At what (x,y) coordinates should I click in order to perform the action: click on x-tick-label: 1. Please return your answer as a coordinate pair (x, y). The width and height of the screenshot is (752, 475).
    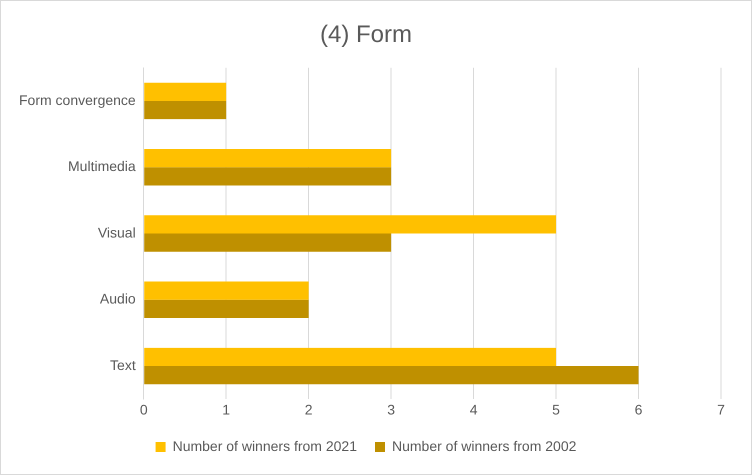
    Looking at the image, I should click on (226, 409).